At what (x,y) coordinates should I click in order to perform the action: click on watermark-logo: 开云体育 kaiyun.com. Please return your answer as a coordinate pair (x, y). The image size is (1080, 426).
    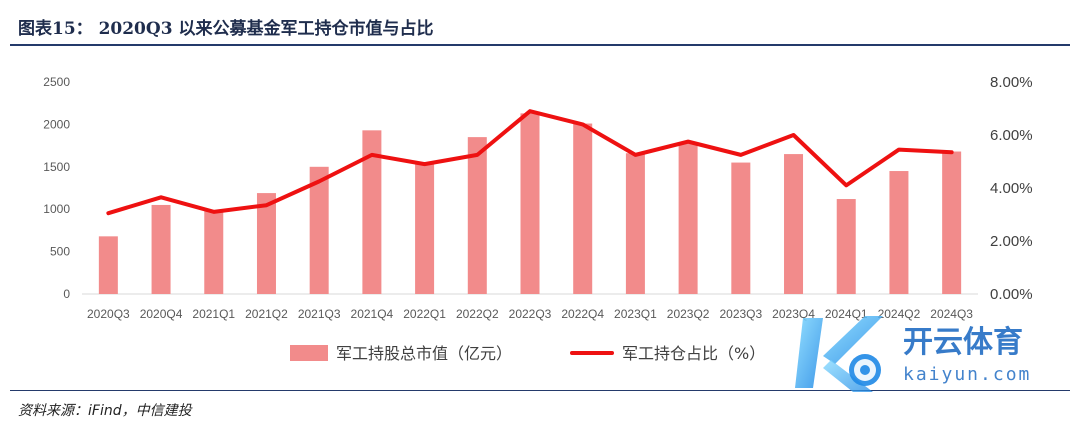
    Looking at the image, I should click on (913, 354).